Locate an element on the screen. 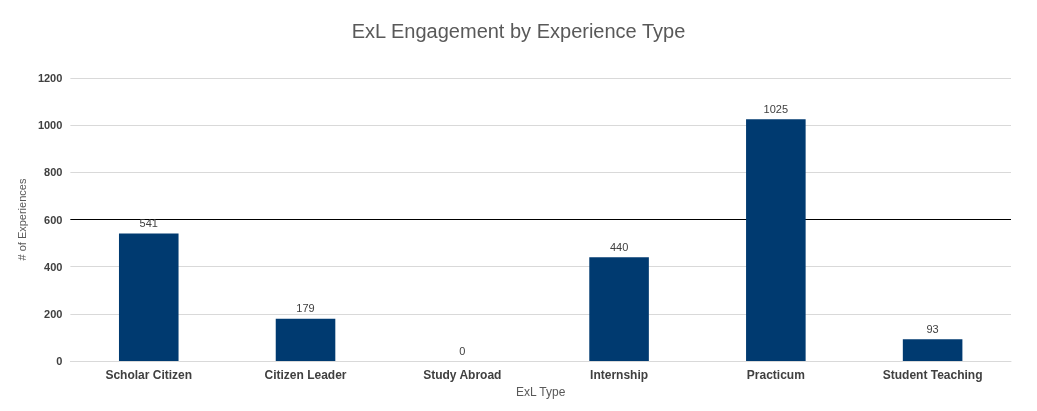  chart-title: ExL Engagement by Experience Type is located at coordinates (518, 31).